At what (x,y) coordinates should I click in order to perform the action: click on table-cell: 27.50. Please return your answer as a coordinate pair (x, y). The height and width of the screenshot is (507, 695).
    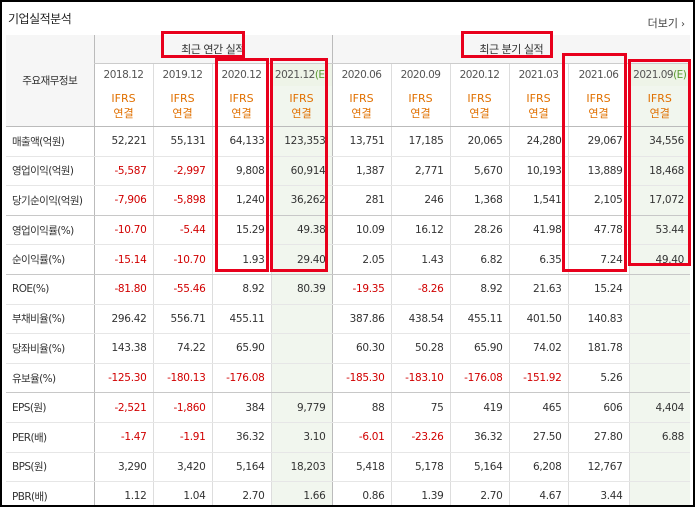
    Looking at the image, I should click on (538, 437).